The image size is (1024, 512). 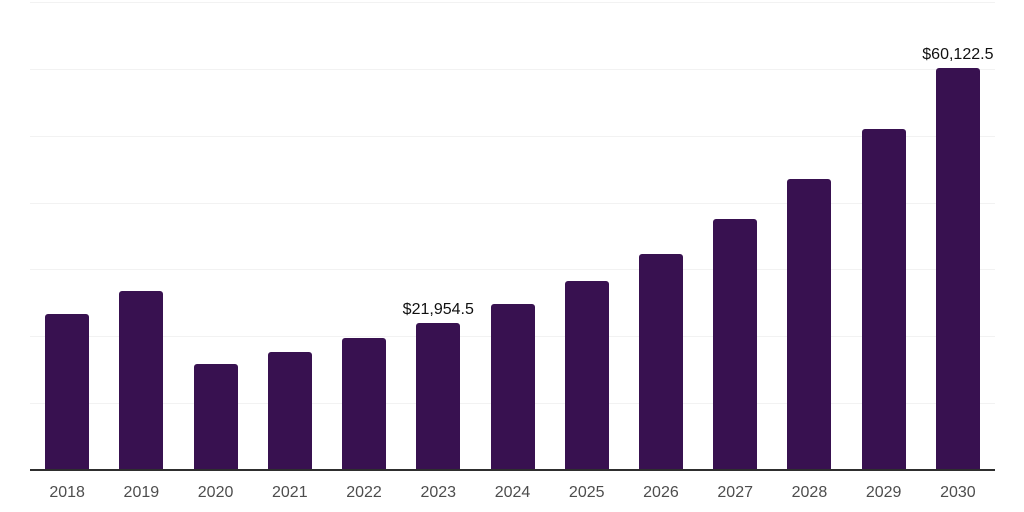 What do you see at coordinates (735, 344) in the screenshot?
I see `bar-2027` at bounding box center [735, 344].